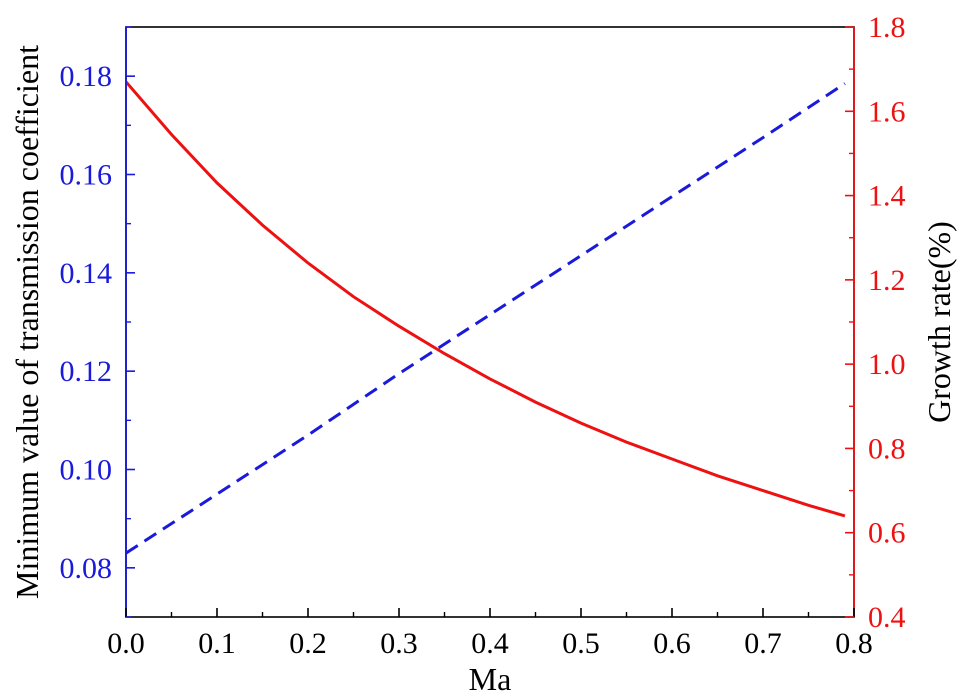 The width and height of the screenshot is (968, 698). What do you see at coordinates (887, 617) in the screenshot?
I see `y-right-tick-label: 0.4` at bounding box center [887, 617].